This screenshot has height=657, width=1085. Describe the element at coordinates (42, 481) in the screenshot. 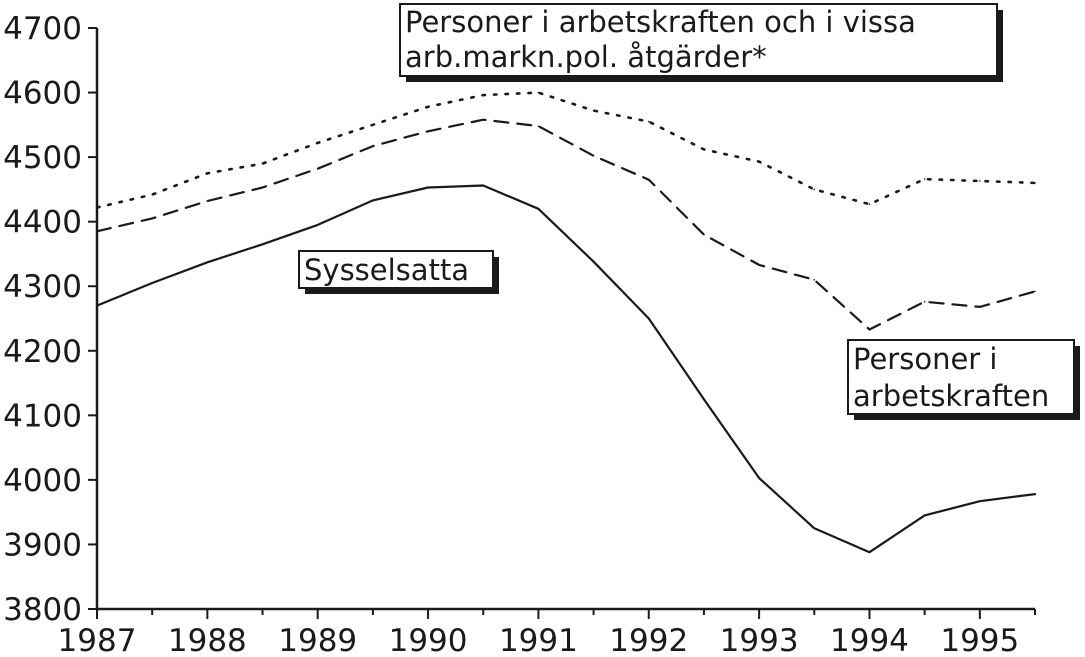

I see `y-tick-label: 4000` at that location.